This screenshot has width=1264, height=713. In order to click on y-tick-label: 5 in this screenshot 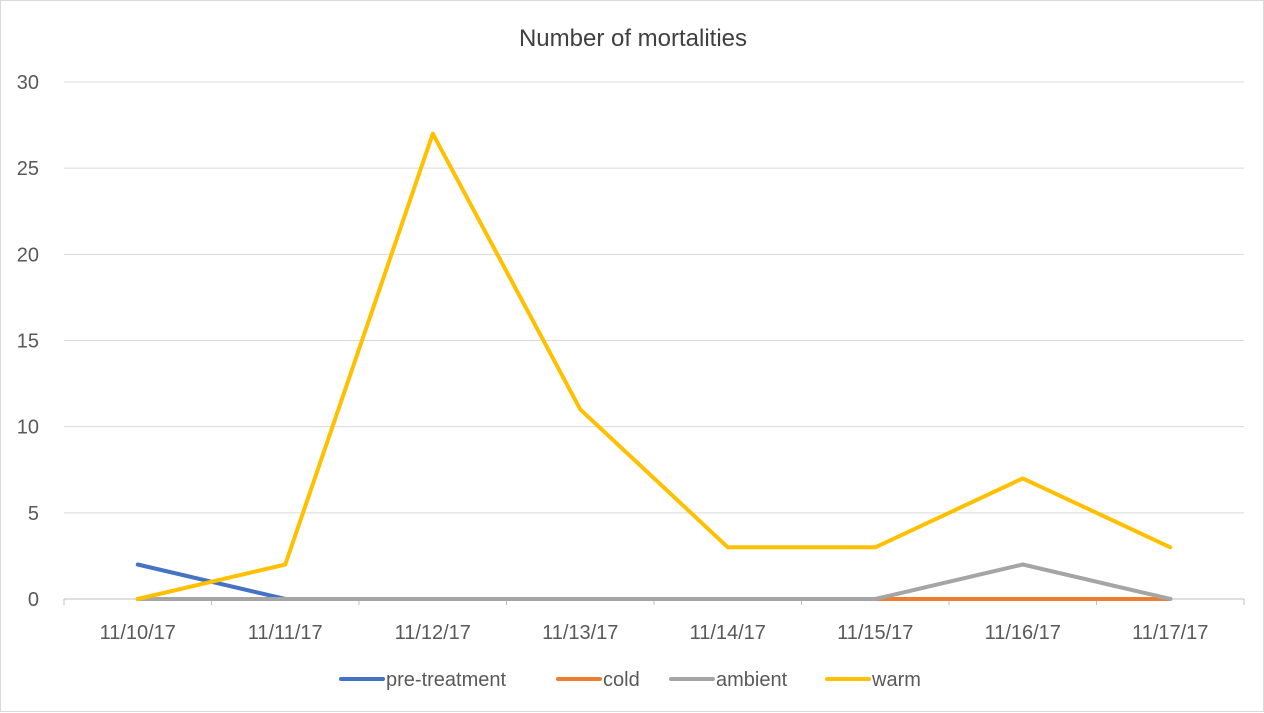, I will do `click(33, 514)`.